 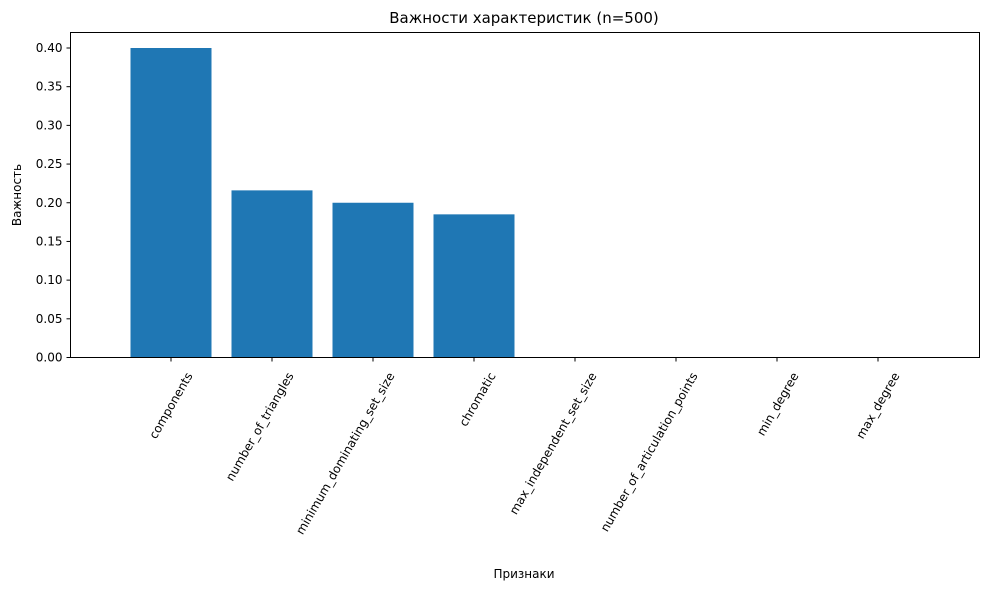 I want to click on bar-components, so click(x=171, y=203).